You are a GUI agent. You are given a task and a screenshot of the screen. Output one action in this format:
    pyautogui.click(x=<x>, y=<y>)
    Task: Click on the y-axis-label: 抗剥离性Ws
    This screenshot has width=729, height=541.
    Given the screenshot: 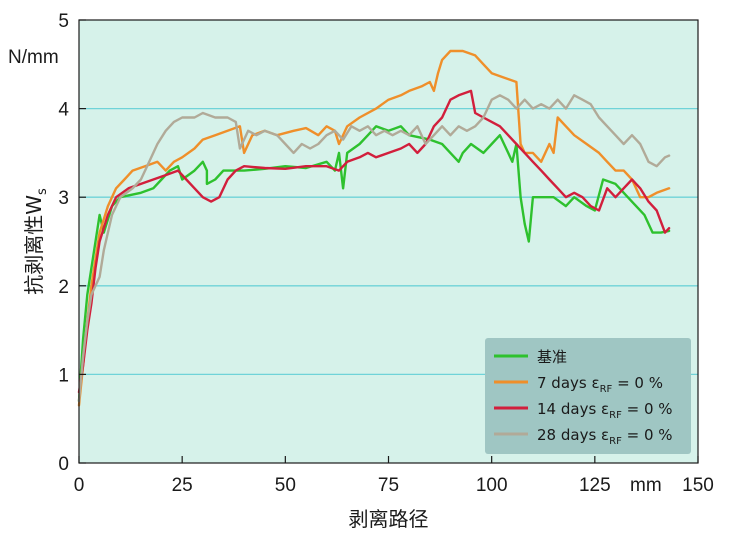 What is the action you would take?
    pyautogui.click(x=36, y=241)
    